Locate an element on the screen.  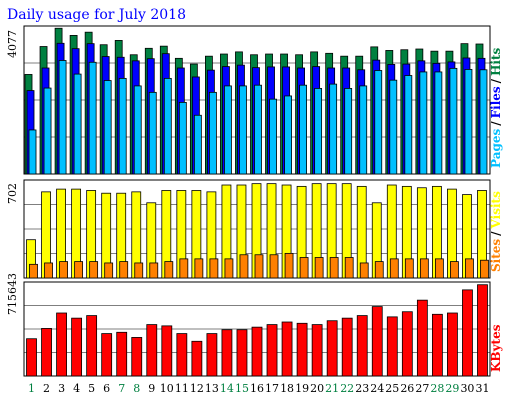
day-label: 27 is located at coordinates (422, 388).